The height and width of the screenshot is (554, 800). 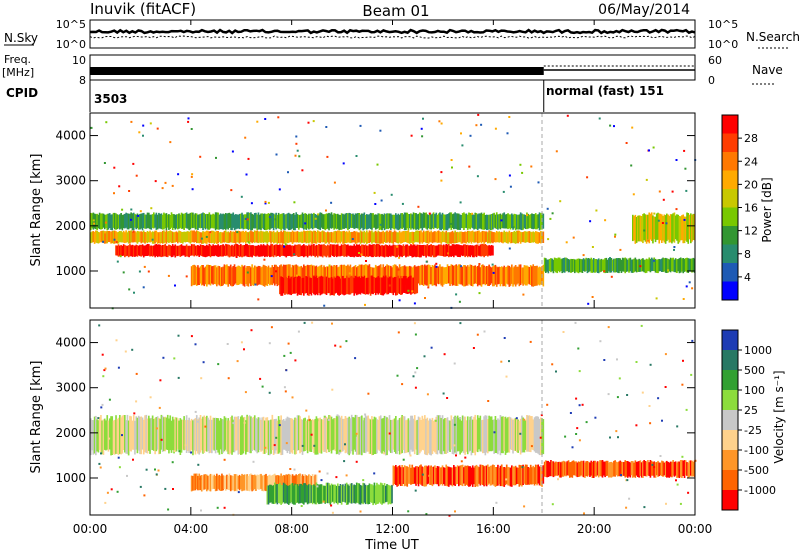 I want to click on velocity-colorbar-tick-label: -25, so click(x=753, y=430).